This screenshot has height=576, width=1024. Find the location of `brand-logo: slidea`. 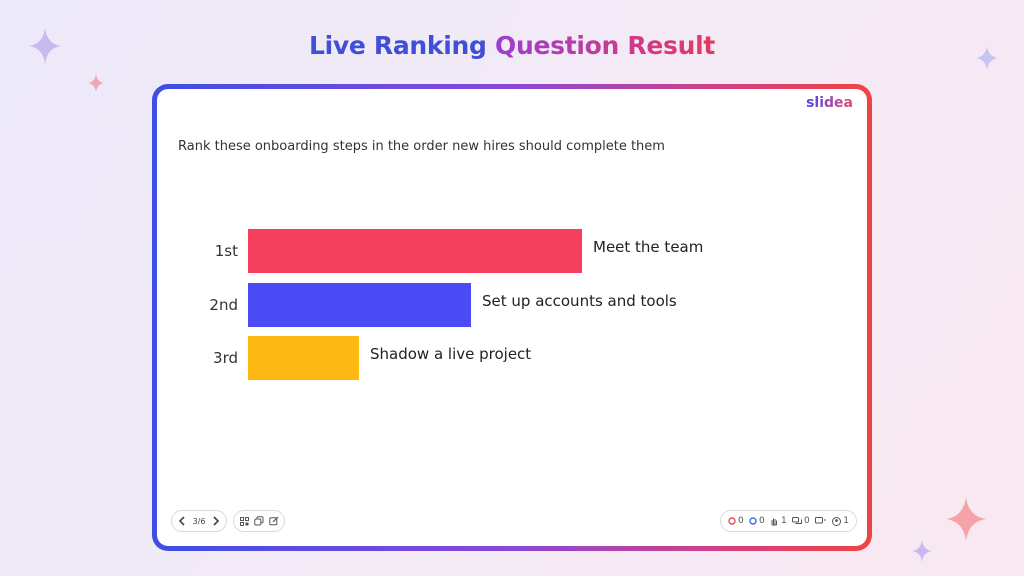

brand-logo: slidea is located at coordinates (829, 103).